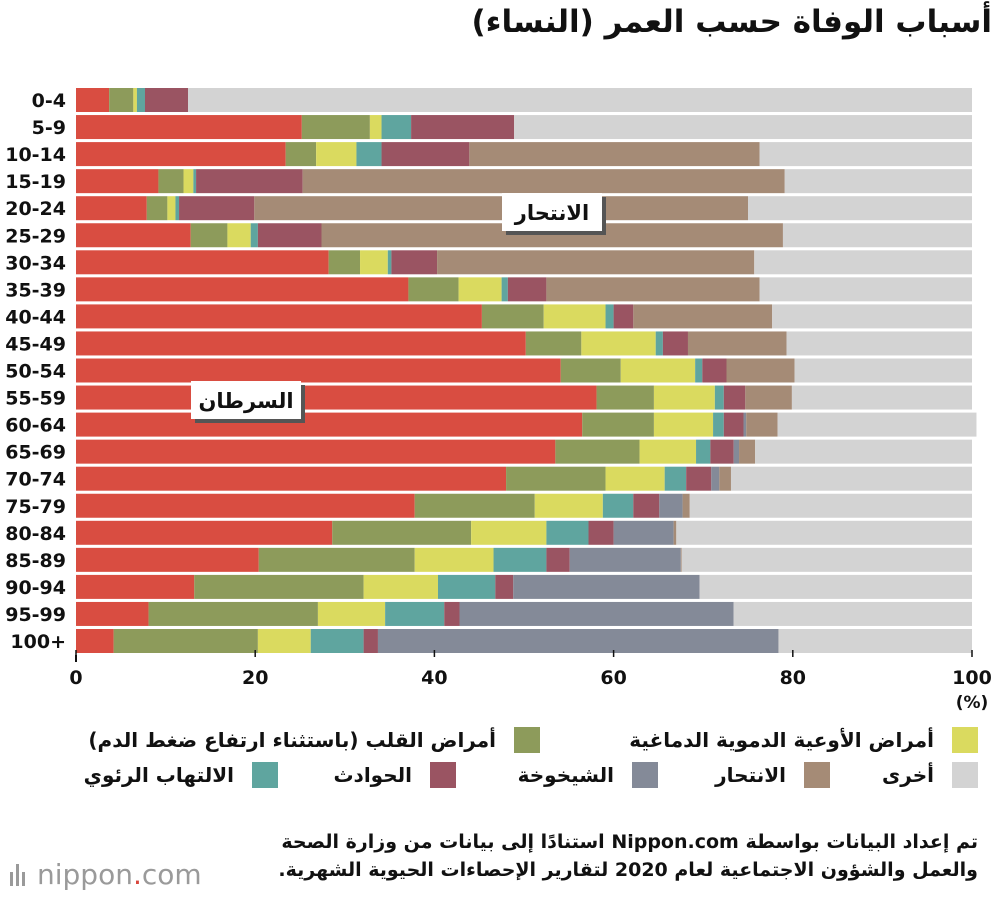 This screenshot has height=900, width=1000. I want to click on legend-item-suicide: الانتحار, so click(772, 775).